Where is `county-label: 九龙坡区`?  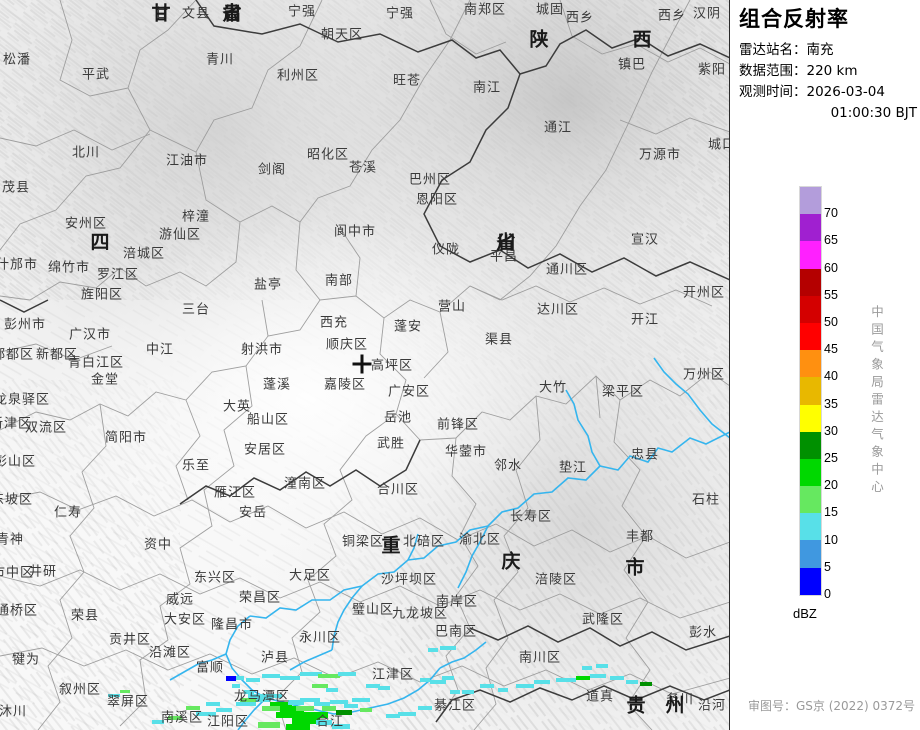 county-label: 九龙坡区 is located at coordinates (420, 614).